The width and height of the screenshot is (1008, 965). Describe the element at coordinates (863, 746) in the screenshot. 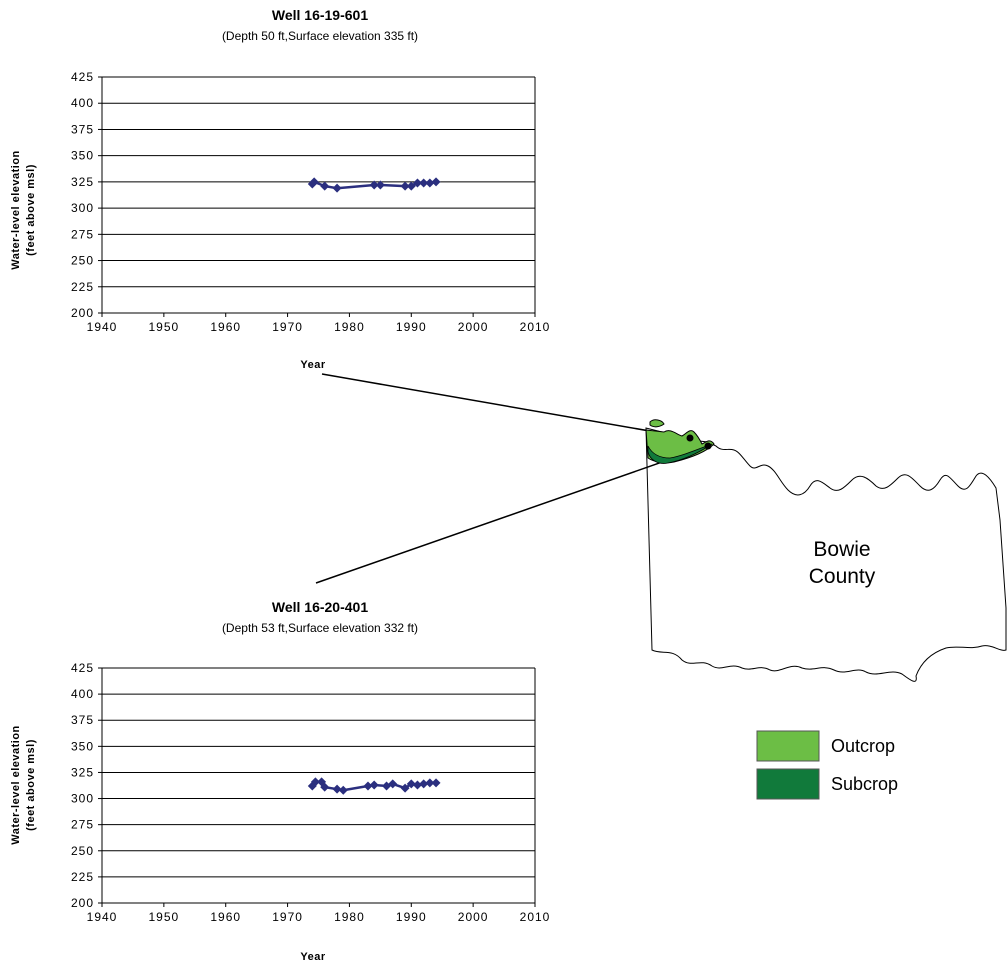

I see `legend-label-outcrop: Outcrop` at that location.